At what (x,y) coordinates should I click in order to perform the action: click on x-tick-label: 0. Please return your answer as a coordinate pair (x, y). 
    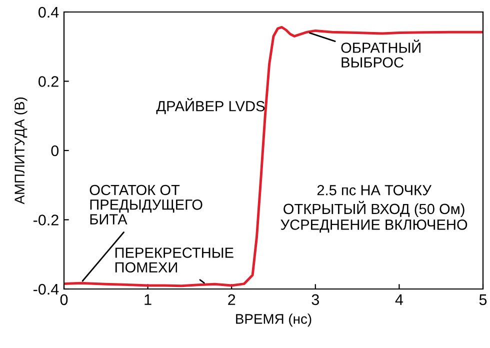
    Looking at the image, I should click on (64, 300).